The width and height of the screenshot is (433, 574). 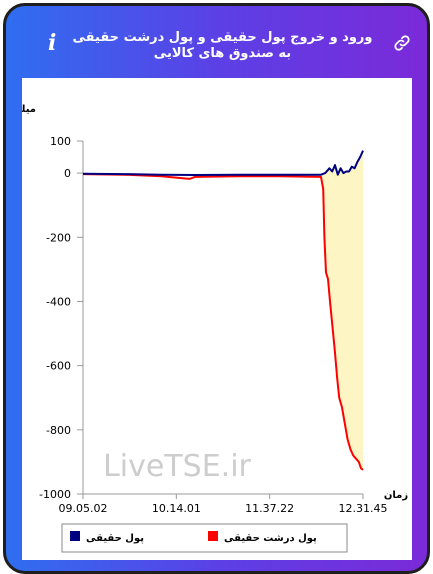 What do you see at coordinates (60, 141) in the screenshot?
I see `y-tick-label: 100` at bounding box center [60, 141].